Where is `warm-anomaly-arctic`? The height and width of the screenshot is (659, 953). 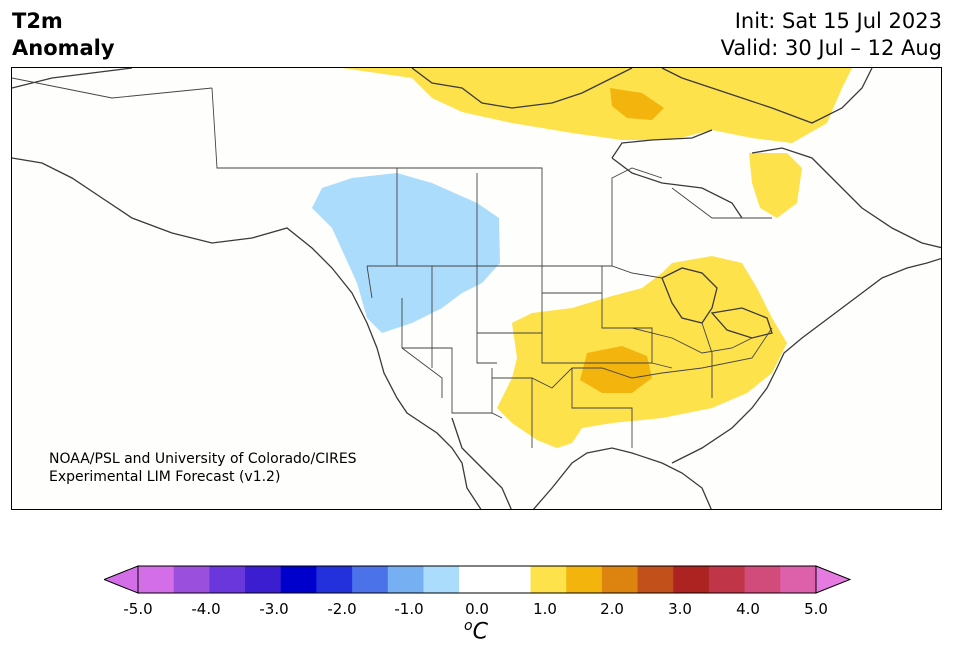 warm-anomaly-arctic is located at coordinates (597, 105).